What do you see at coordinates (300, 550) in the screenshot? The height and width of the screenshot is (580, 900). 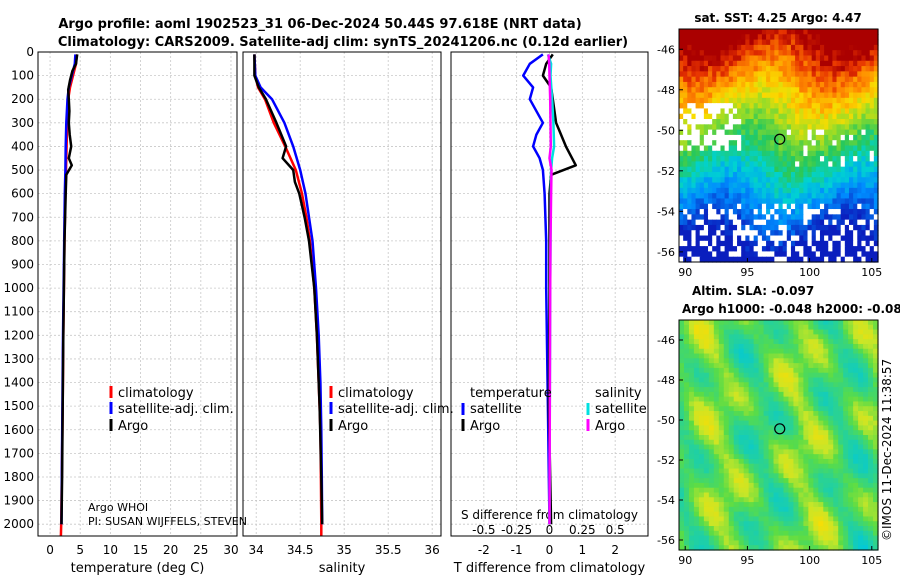 I see `x-tick-label: 34.5` at bounding box center [300, 550].